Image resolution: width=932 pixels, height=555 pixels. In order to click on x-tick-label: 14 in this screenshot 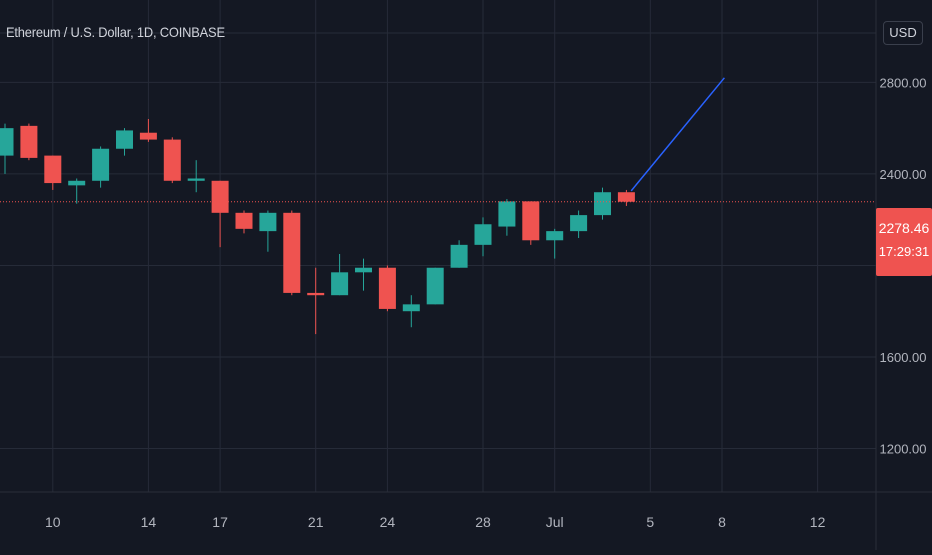, I will do `click(149, 522)`.